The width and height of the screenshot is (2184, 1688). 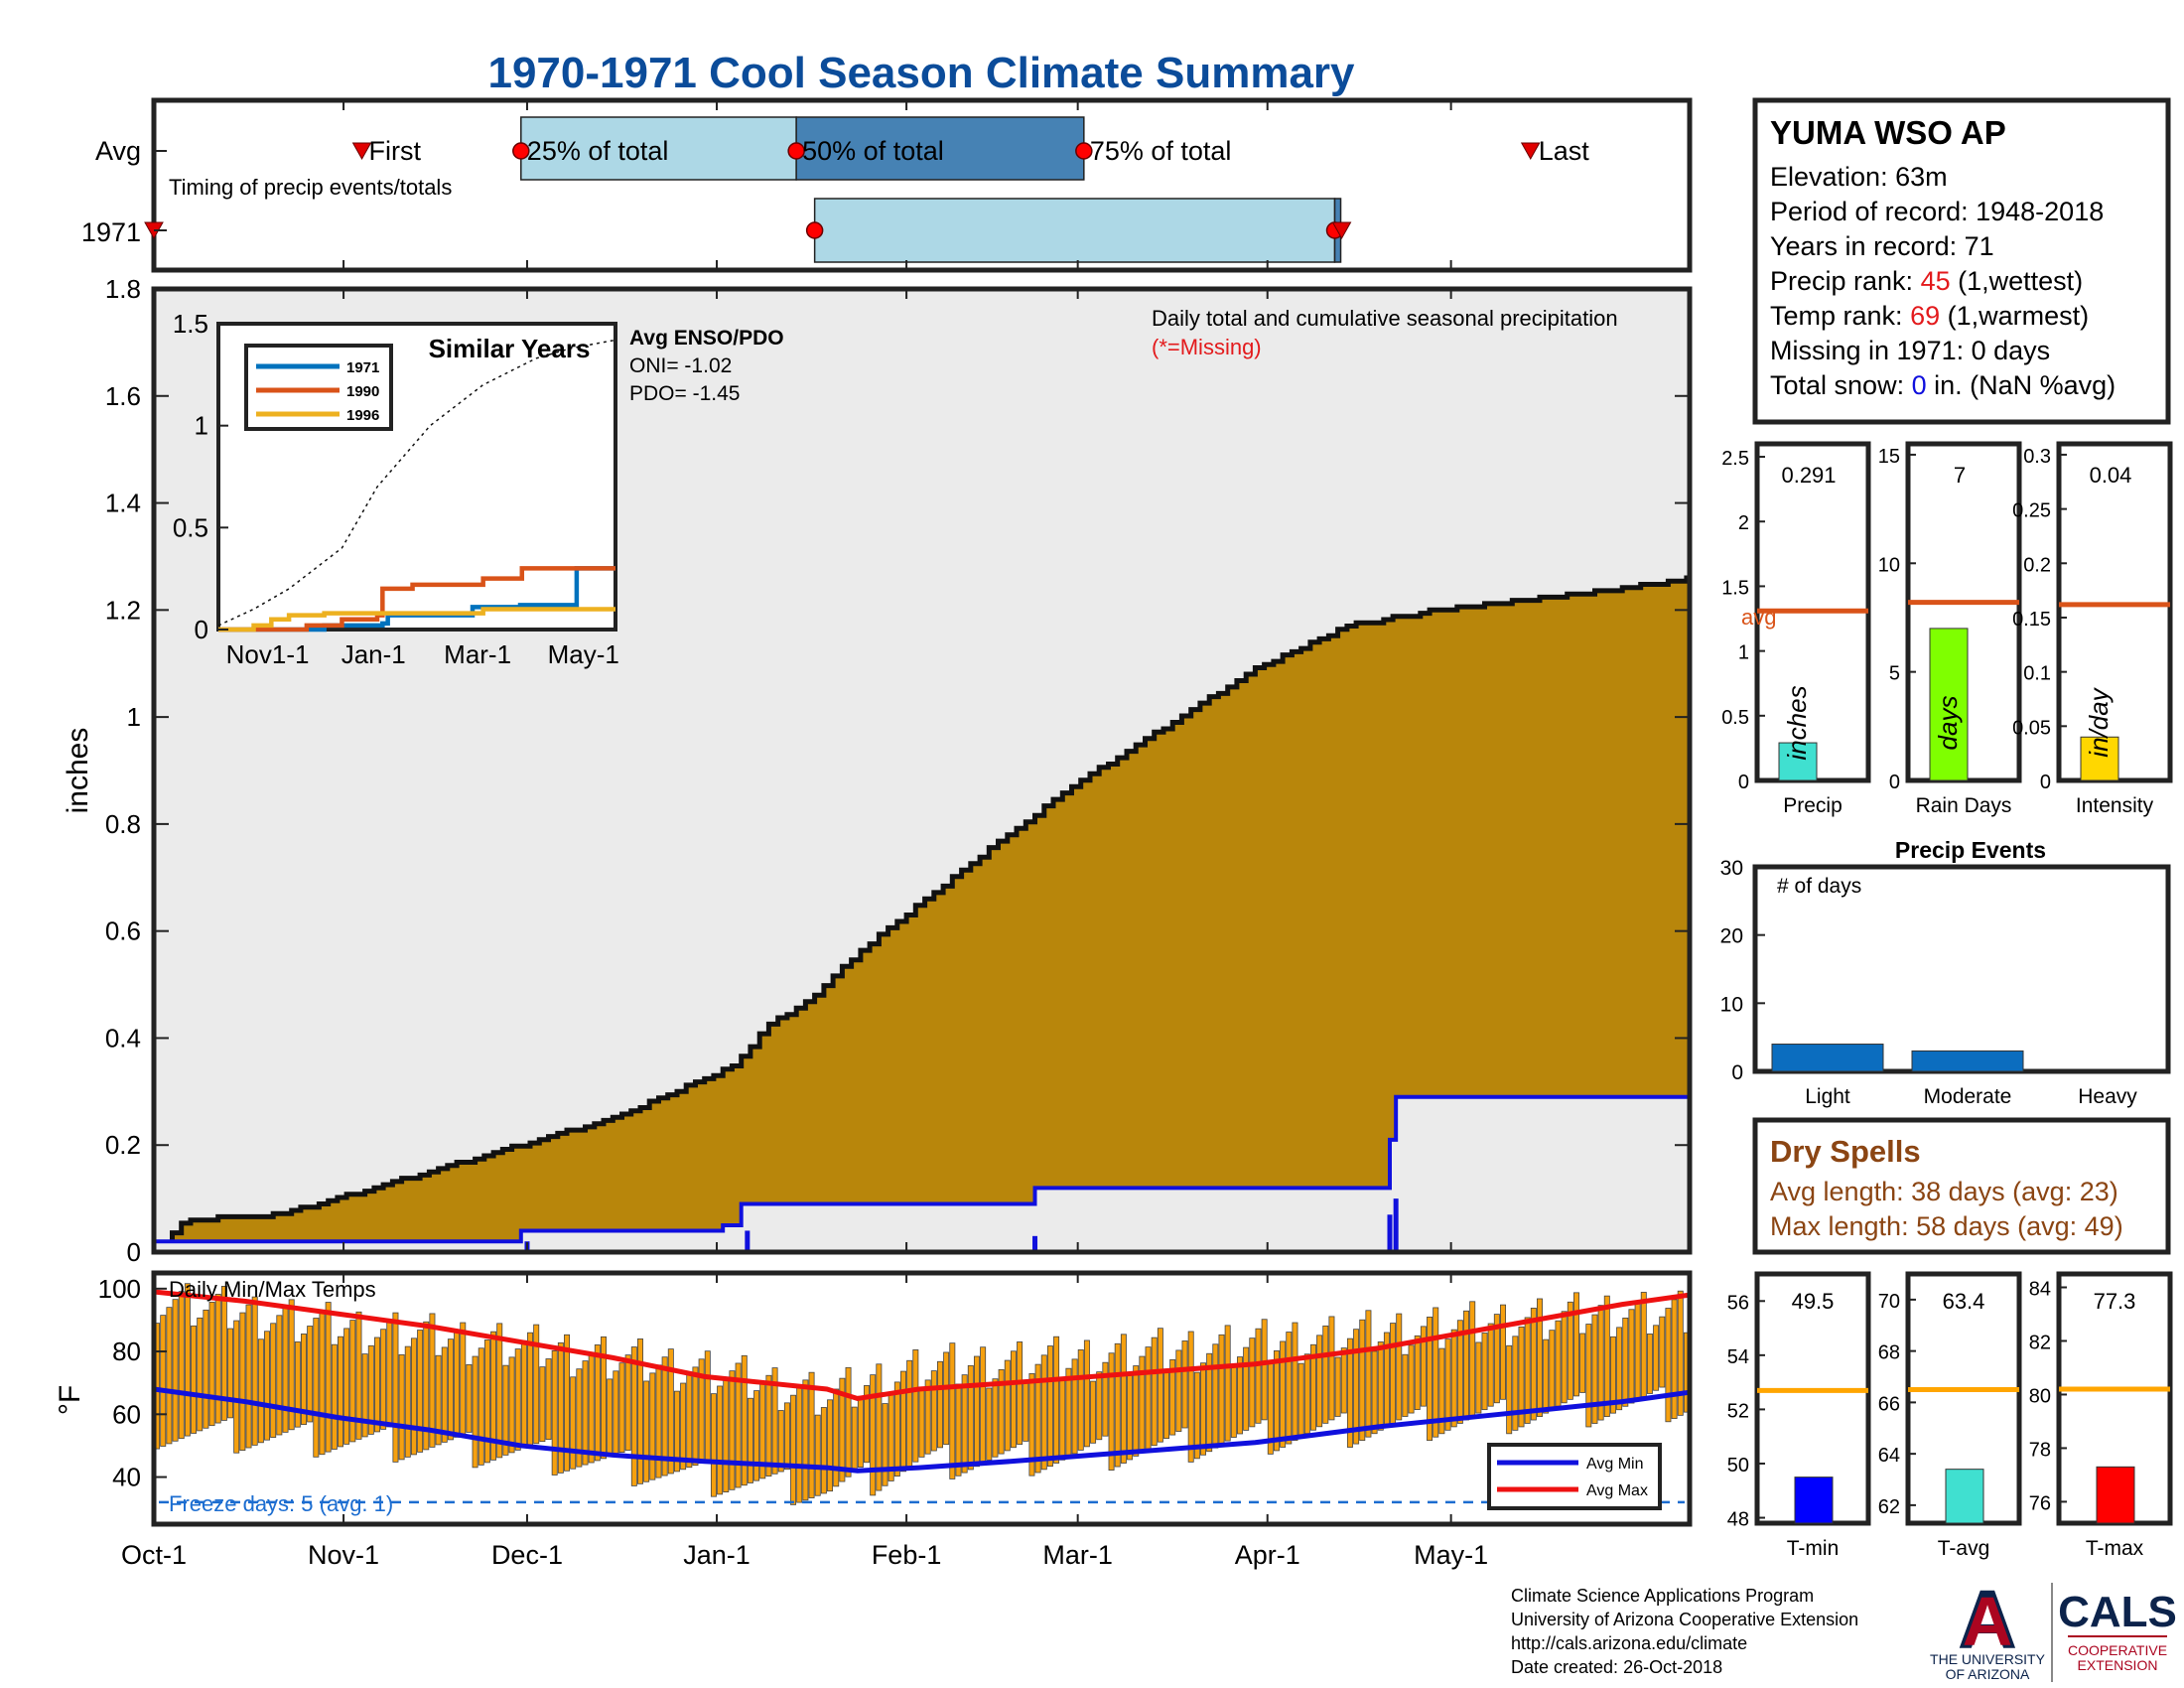 What do you see at coordinates (1946, 1226) in the screenshot?
I see `dry-spells-max: Max length: 58 days (avg: 49)` at bounding box center [1946, 1226].